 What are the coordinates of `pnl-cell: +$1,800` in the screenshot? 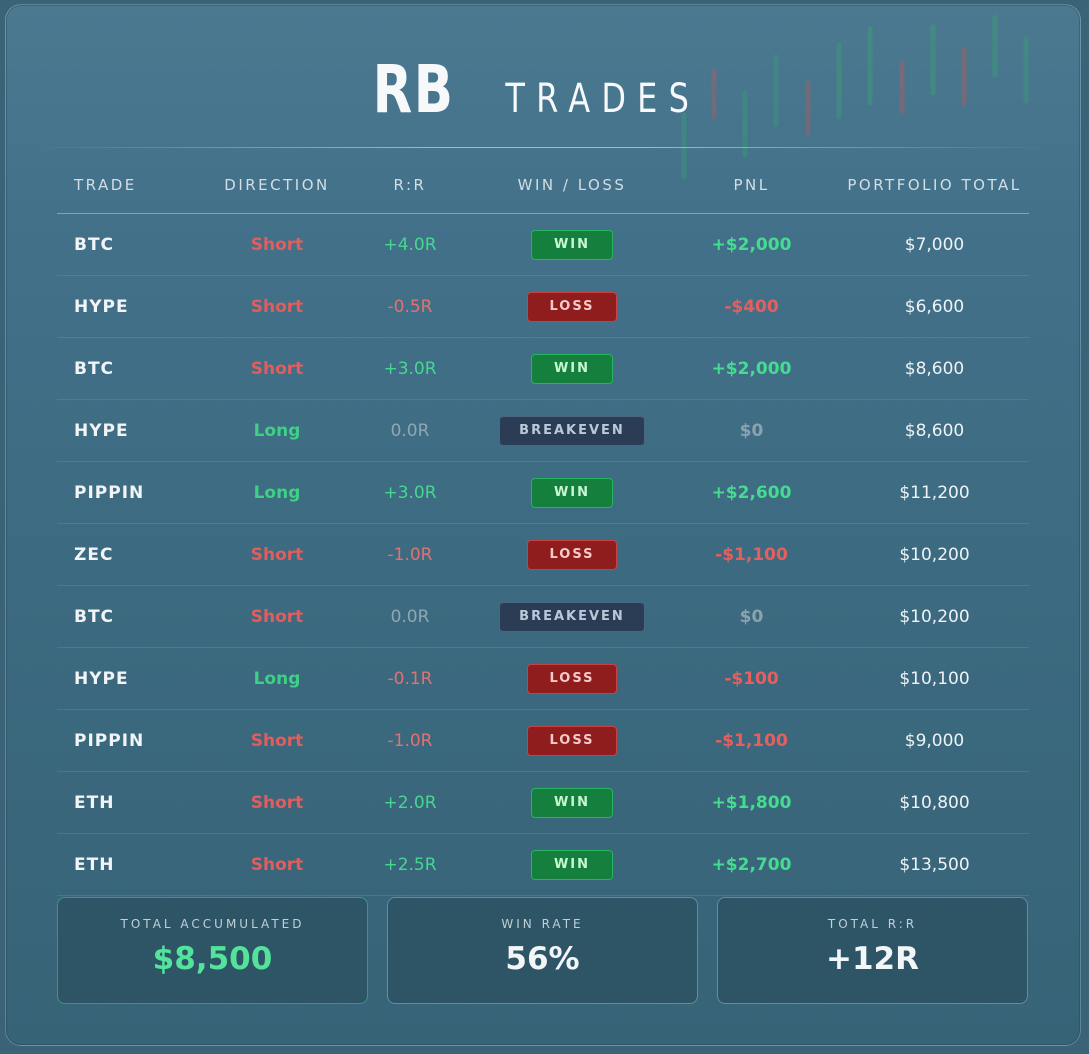 It's located at (751, 802).